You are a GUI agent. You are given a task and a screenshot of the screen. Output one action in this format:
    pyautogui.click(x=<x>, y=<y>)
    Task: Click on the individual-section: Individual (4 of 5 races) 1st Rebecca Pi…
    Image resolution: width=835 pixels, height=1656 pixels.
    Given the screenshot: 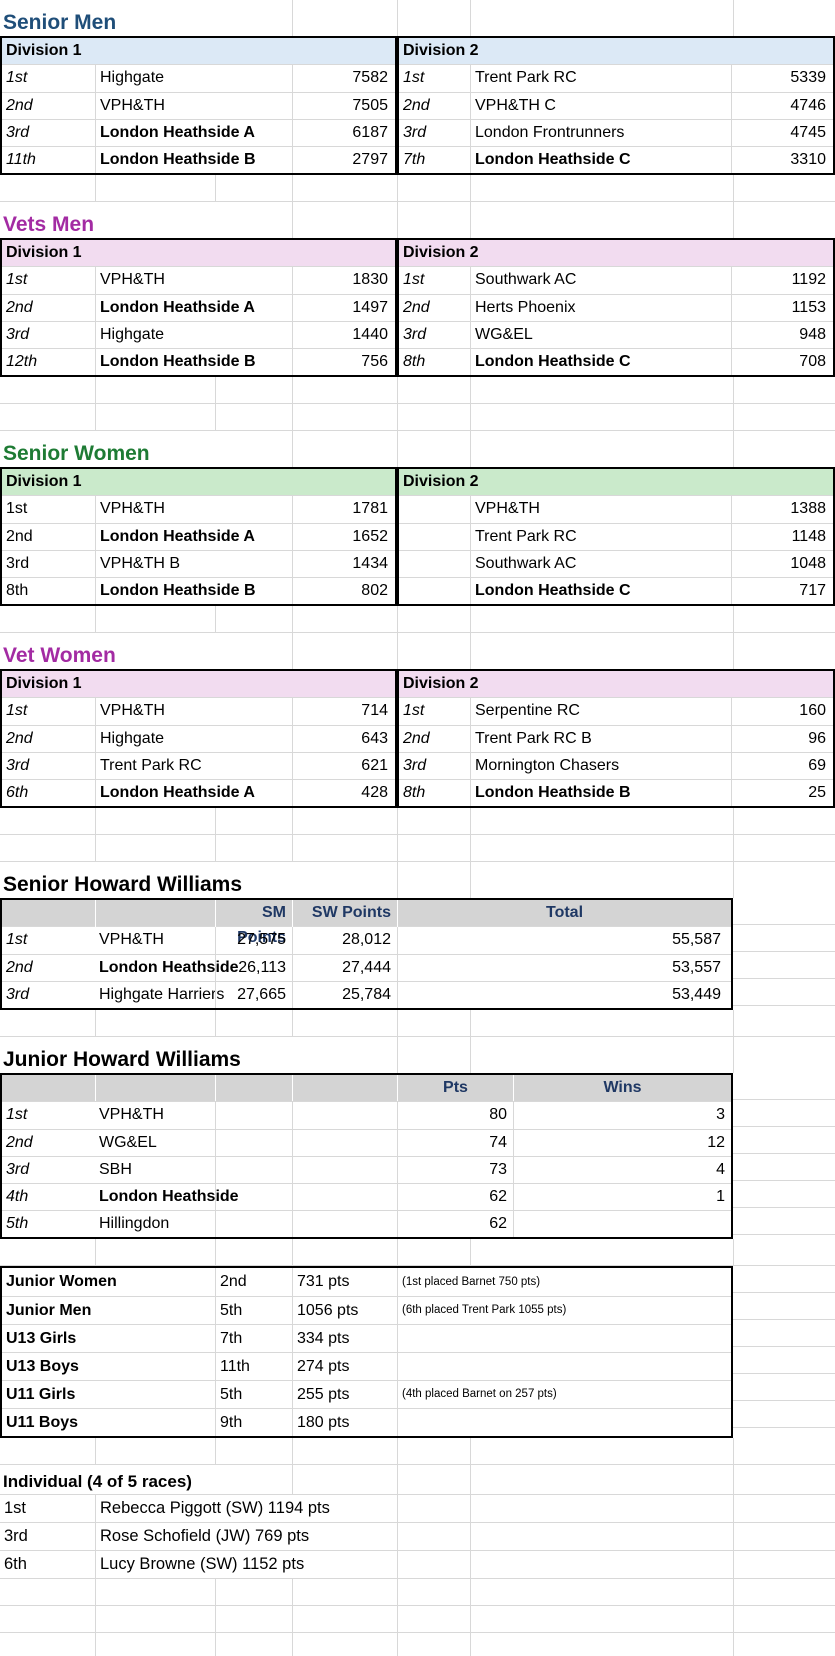 What is the action you would take?
    pyautogui.click(x=417, y=1560)
    